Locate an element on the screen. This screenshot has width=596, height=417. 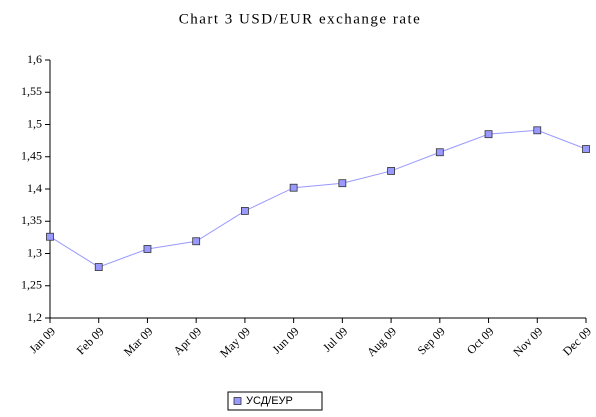
x-tick-label: Mar 09 is located at coordinates (138, 341).